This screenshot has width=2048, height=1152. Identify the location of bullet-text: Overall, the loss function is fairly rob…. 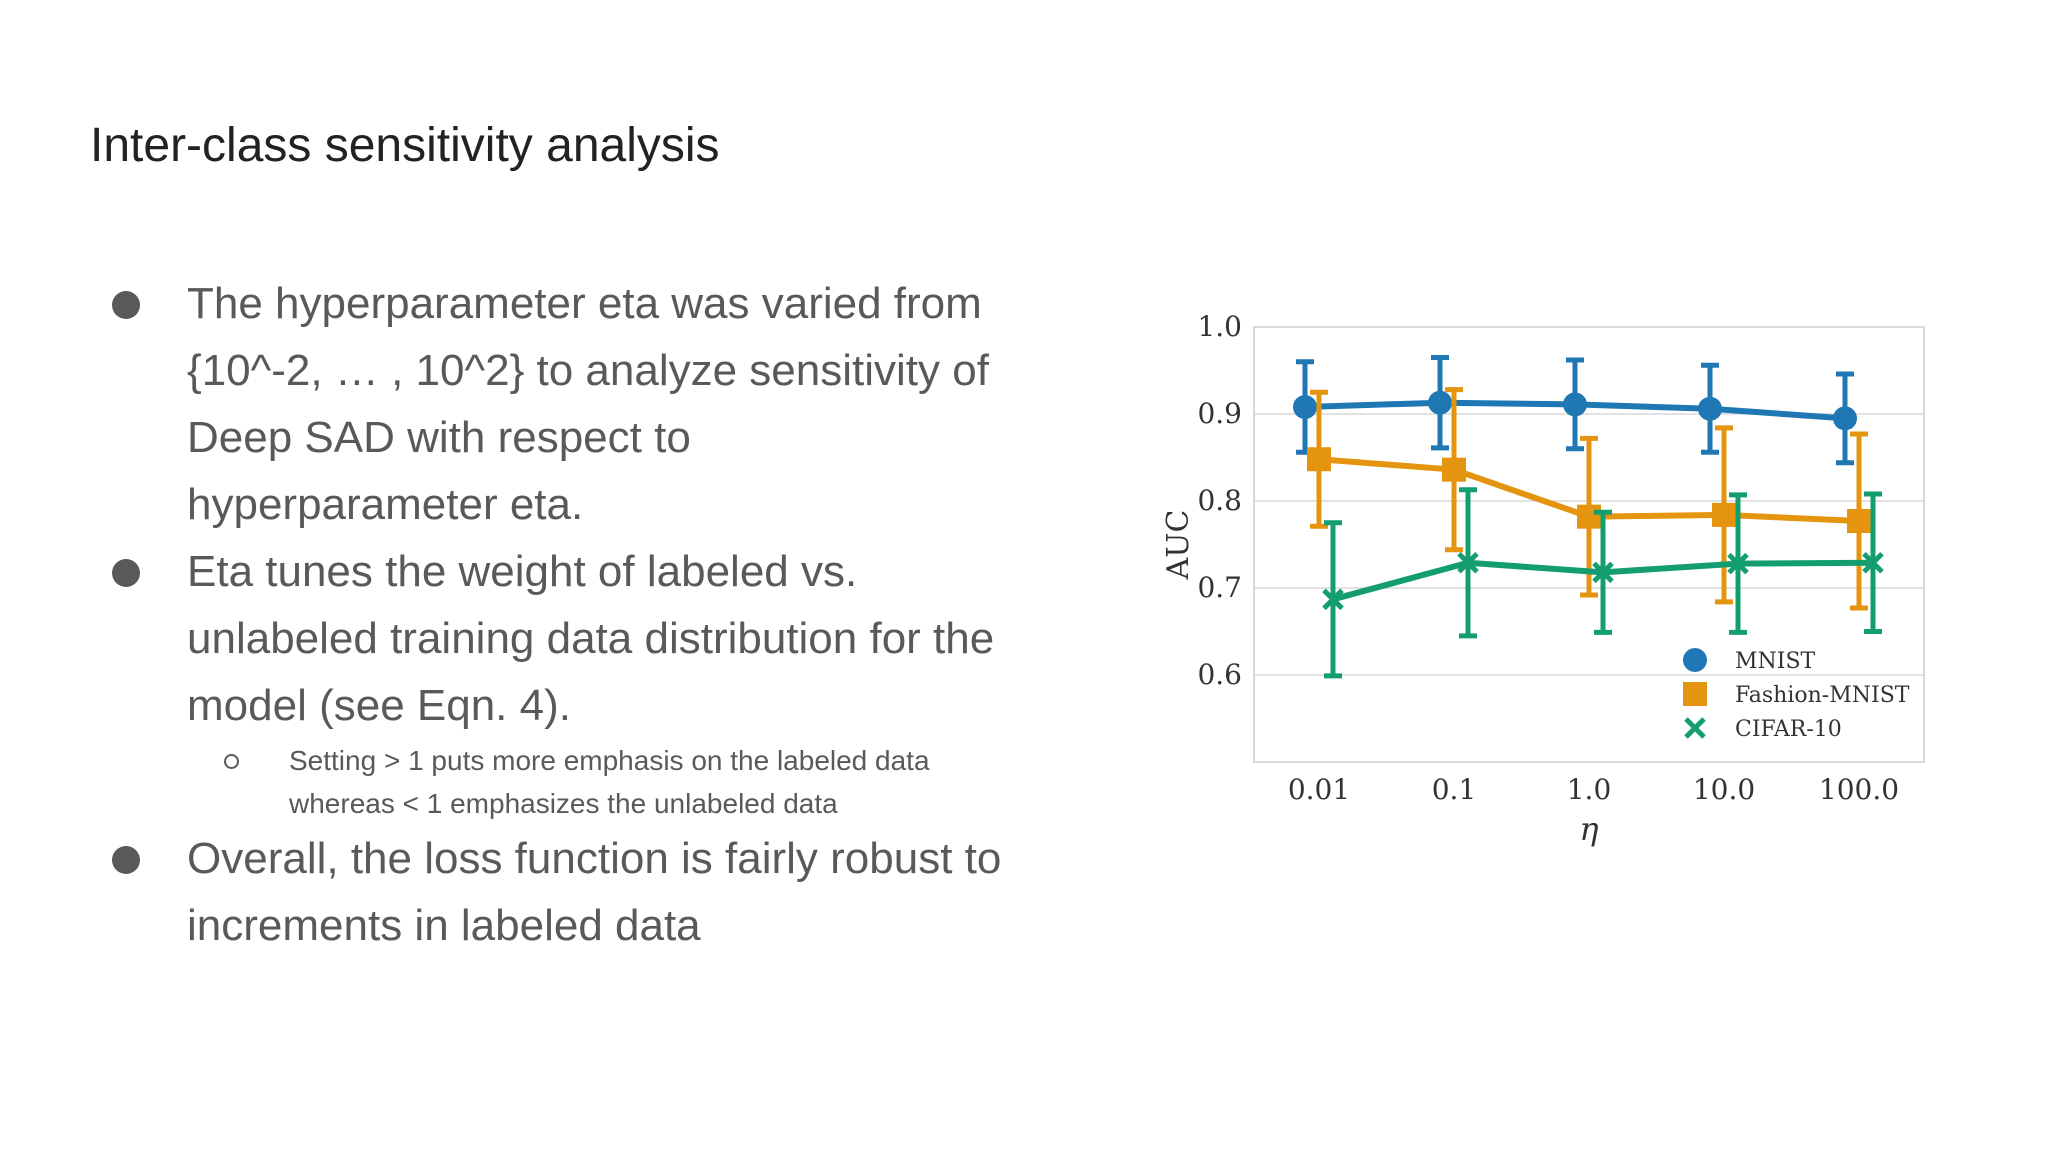
(594, 892).